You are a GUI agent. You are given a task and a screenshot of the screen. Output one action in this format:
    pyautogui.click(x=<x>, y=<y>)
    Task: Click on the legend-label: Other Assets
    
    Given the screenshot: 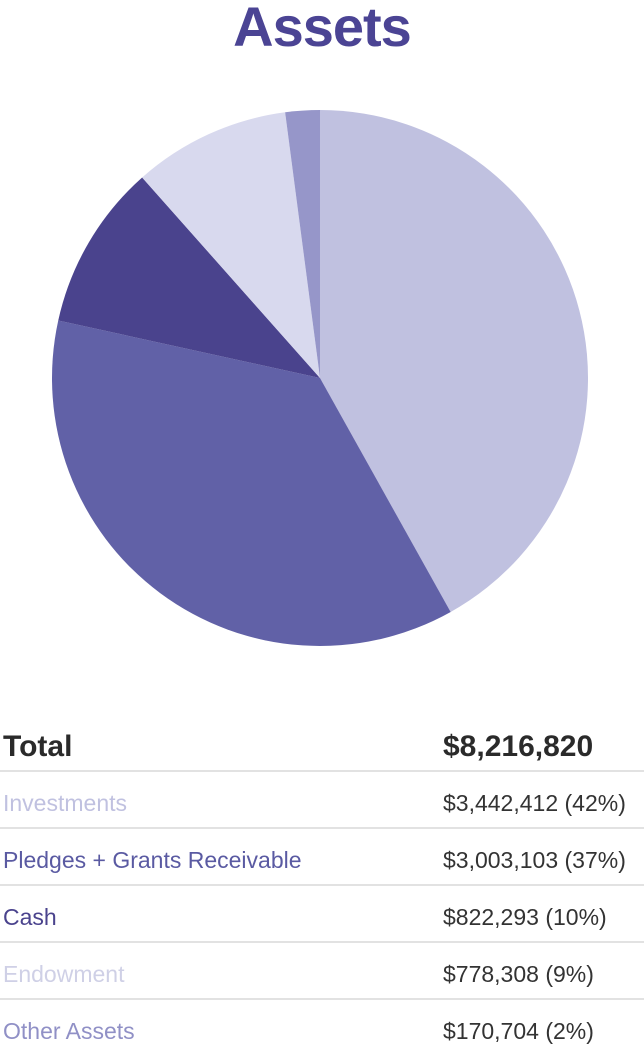 What is the action you would take?
    pyautogui.click(x=69, y=1031)
    